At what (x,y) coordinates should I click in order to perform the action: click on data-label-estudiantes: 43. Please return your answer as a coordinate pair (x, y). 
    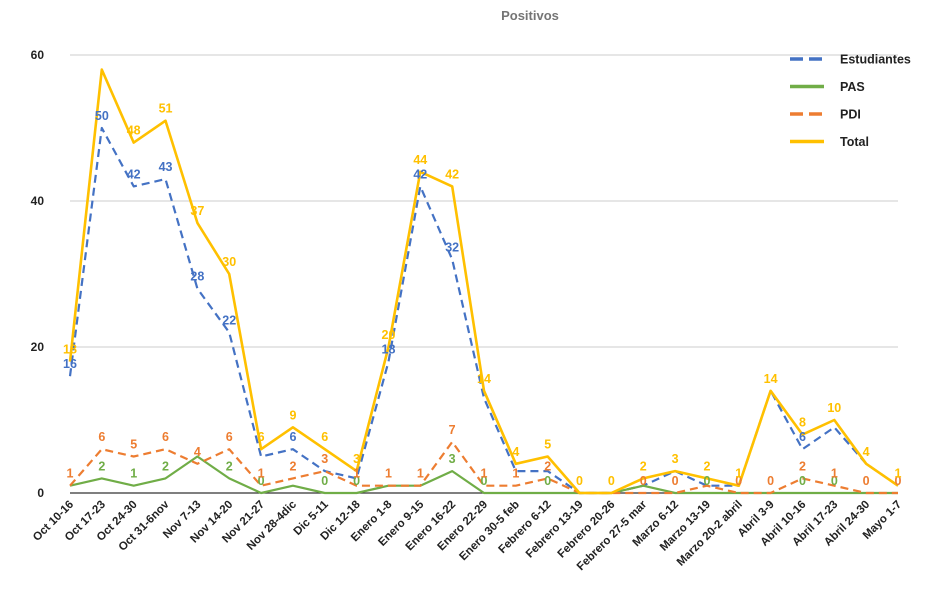
    Looking at the image, I should click on (166, 167).